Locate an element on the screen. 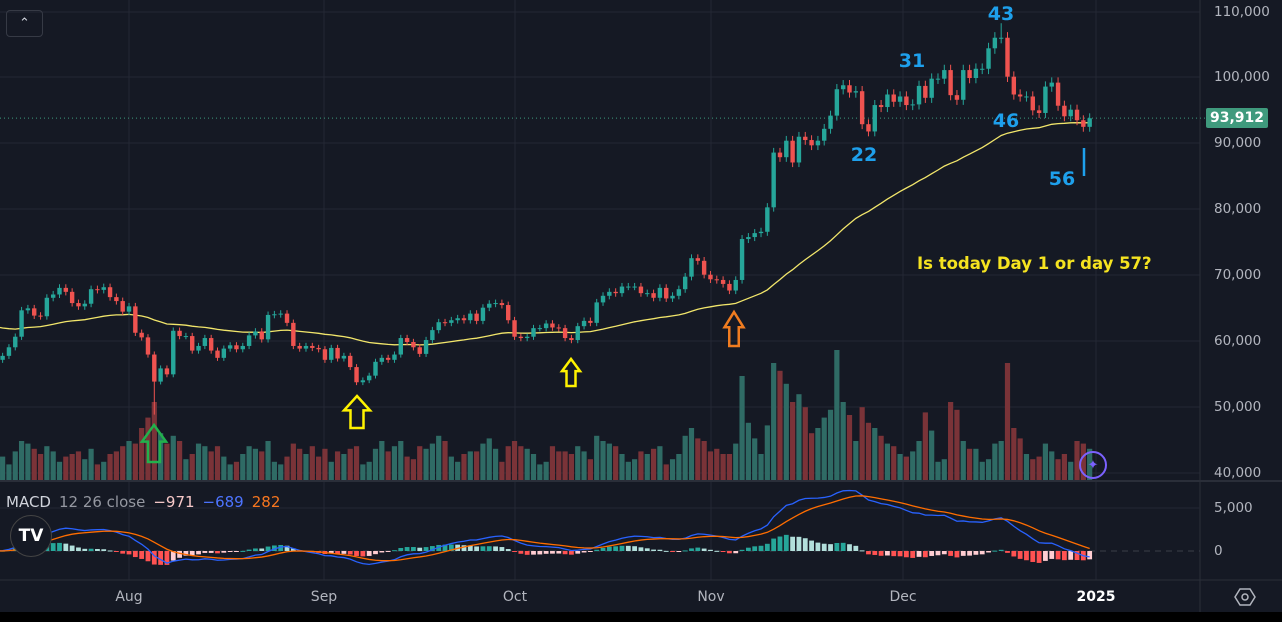 The height and width of the screenshot is (622, 1282). day-count-label: 43 is located at coordinates (1001, 14).